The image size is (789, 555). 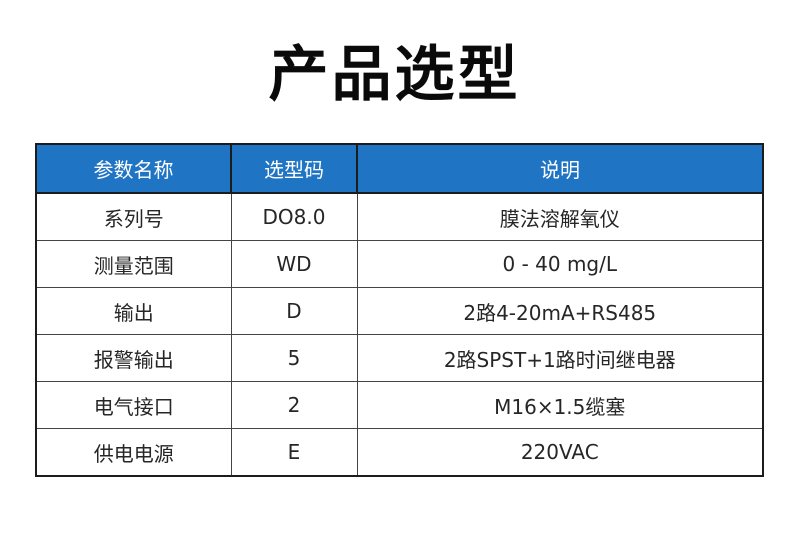 I want to click on cell-description: 膜法溶解氧仪, so click(x=560, y=216).